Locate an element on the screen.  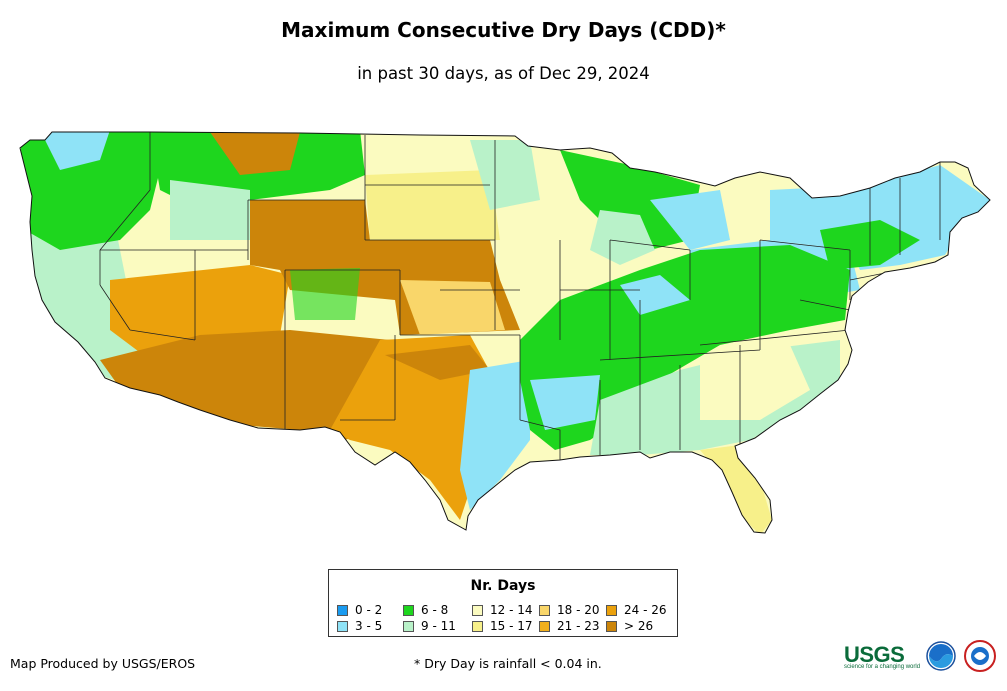
map-subtitle: in past 30 days, as of Dec 29, 2024 is located at coordinates (503, 73).